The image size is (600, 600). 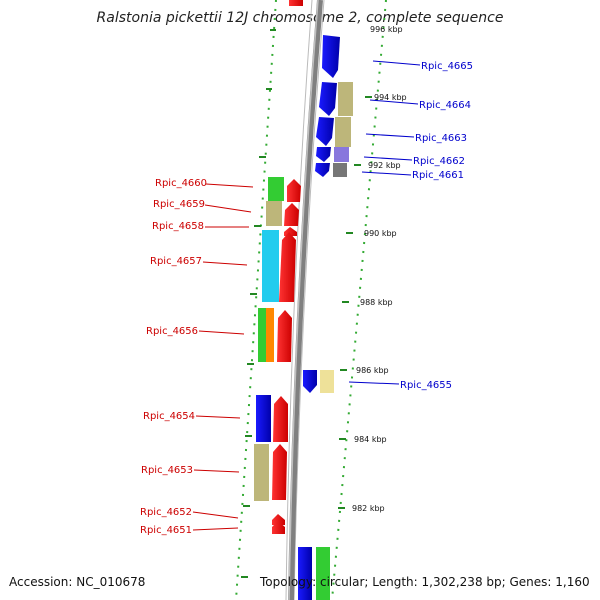 I want to click on forward-strand-genes, so click(x=319, y=317).